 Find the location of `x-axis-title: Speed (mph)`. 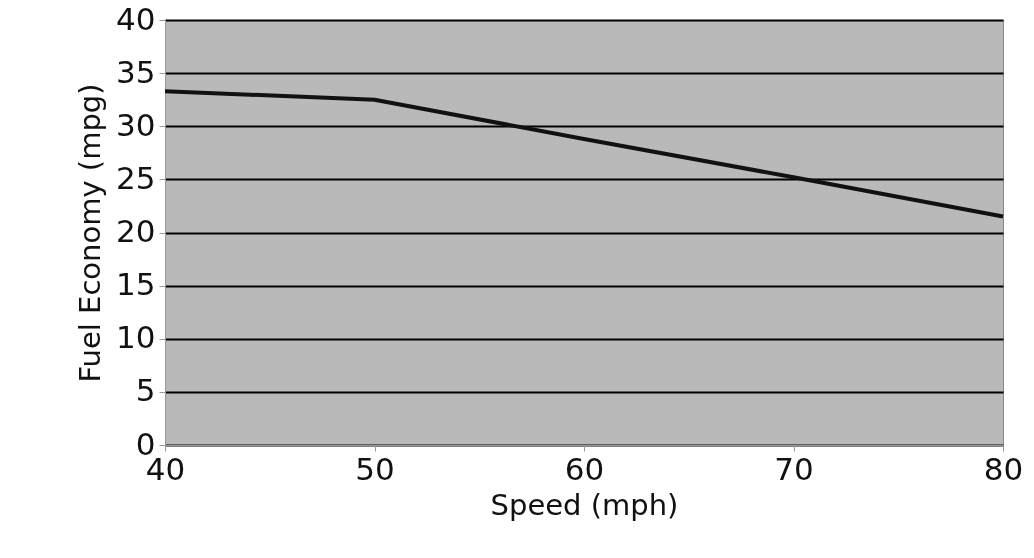

x-axis-title: Speed (mph) is located at coordinates (584, 504).